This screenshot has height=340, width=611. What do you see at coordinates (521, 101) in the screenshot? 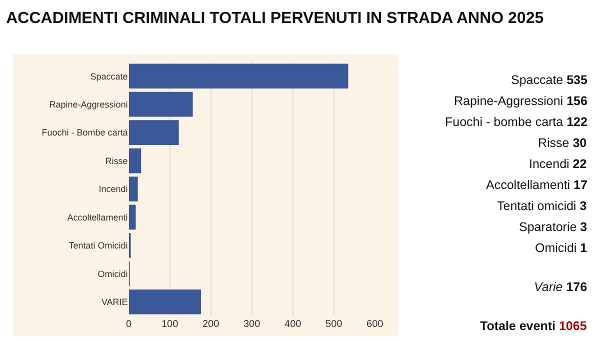
I see `text: Rapine-Aggressioni 156` at bounding box center [521, 101].